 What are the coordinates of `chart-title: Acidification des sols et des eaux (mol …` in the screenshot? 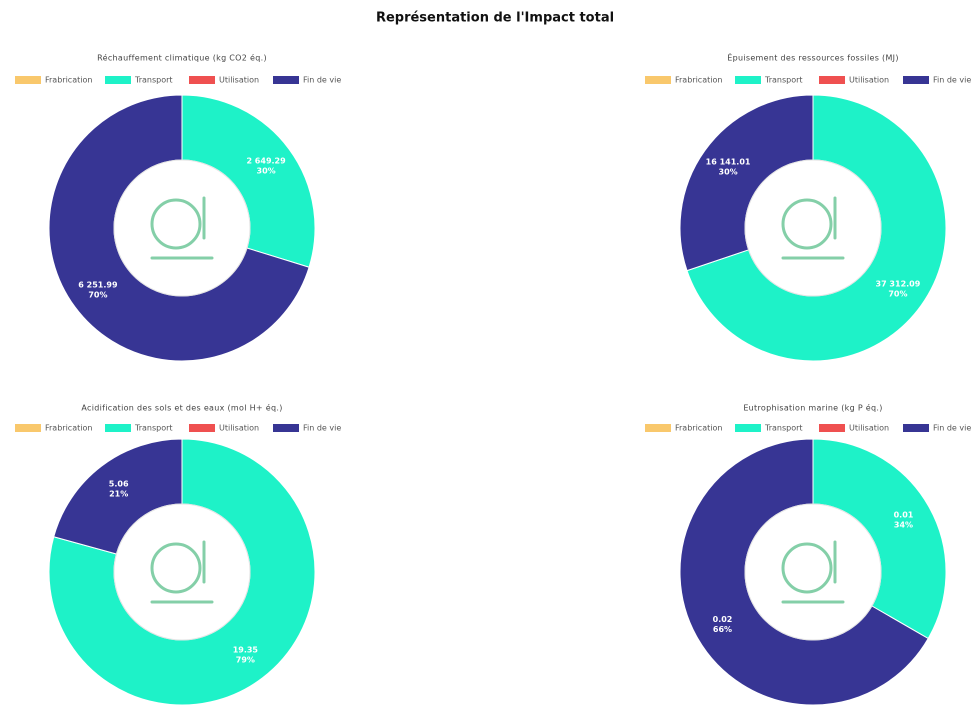 It's located at (181, 408).